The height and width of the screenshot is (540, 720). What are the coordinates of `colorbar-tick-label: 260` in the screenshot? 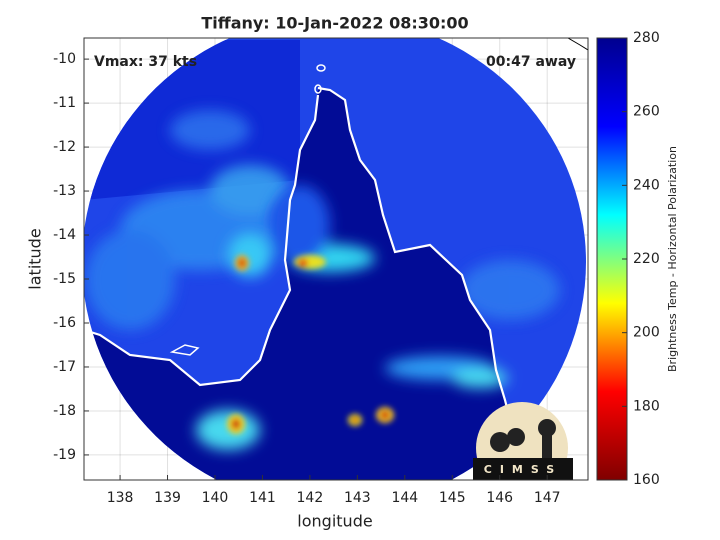 It's located at (646, 112).